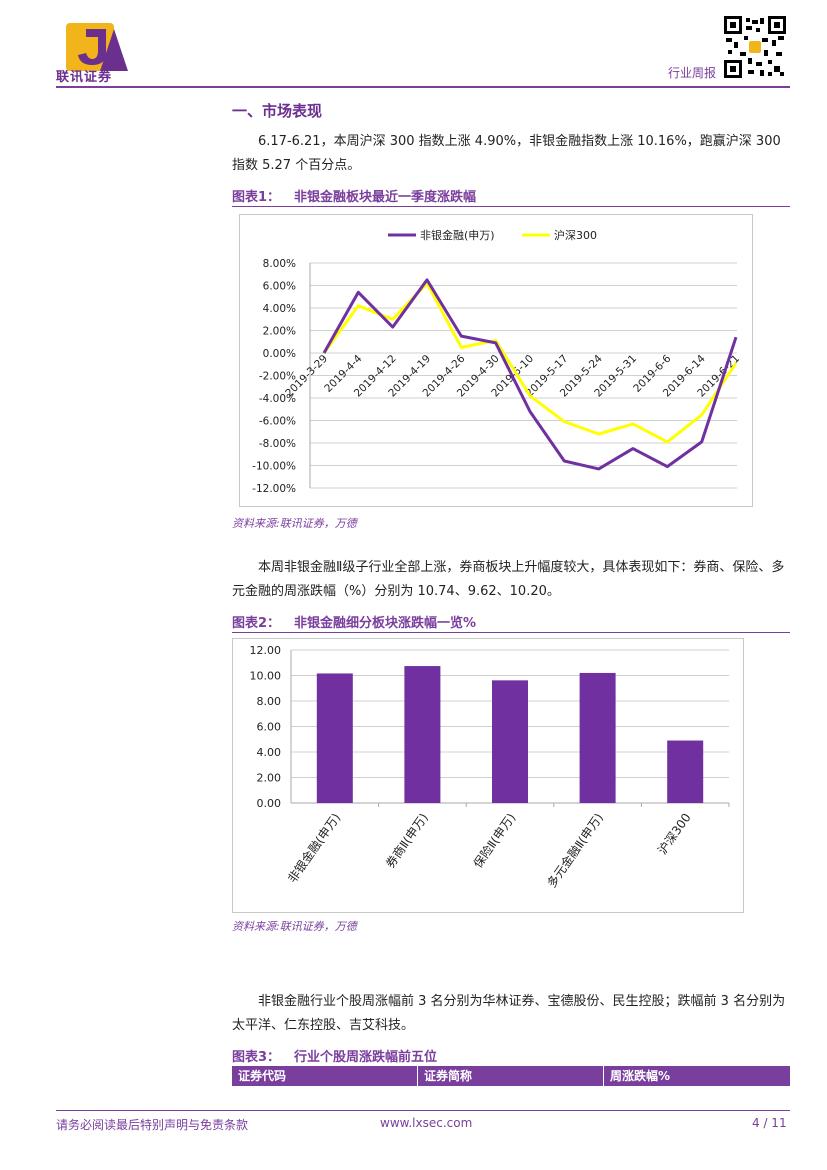 The height and width of the screenshot is (1170, 827). What do you see at coordinates (269, 727) in the screenshot?
I see `y-tick-label: 6.00` at bounding box center [269, 727].